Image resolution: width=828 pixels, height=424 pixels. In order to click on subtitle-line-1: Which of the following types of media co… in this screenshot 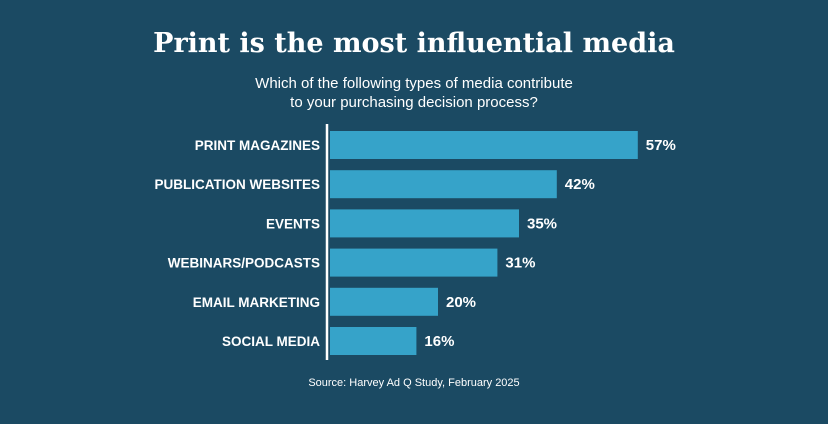, I will do `click(414, 83)`.